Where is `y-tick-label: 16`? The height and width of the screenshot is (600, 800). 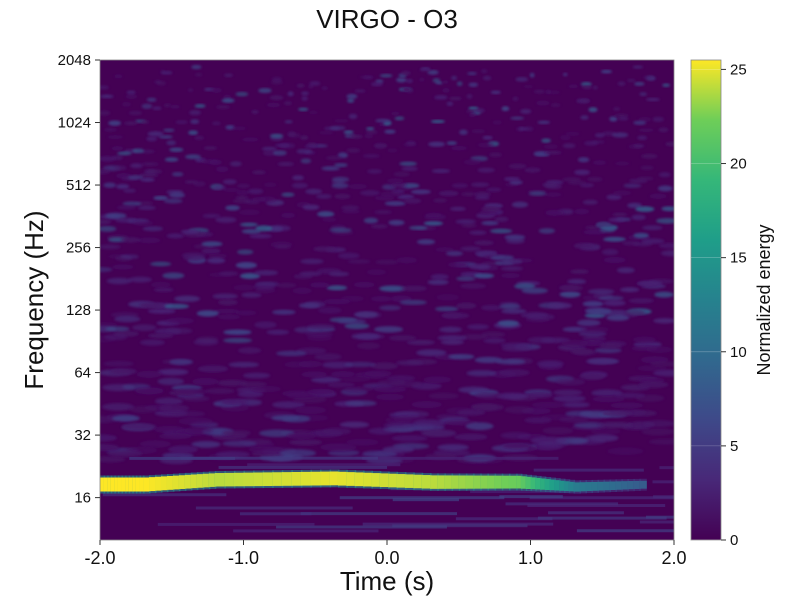
y-tick-label: 16 is located at coordinates (82, 498).